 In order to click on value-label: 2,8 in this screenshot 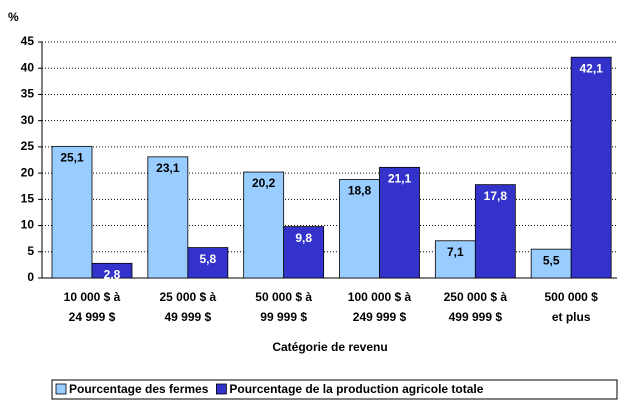, I will do `click(112, 274)`.